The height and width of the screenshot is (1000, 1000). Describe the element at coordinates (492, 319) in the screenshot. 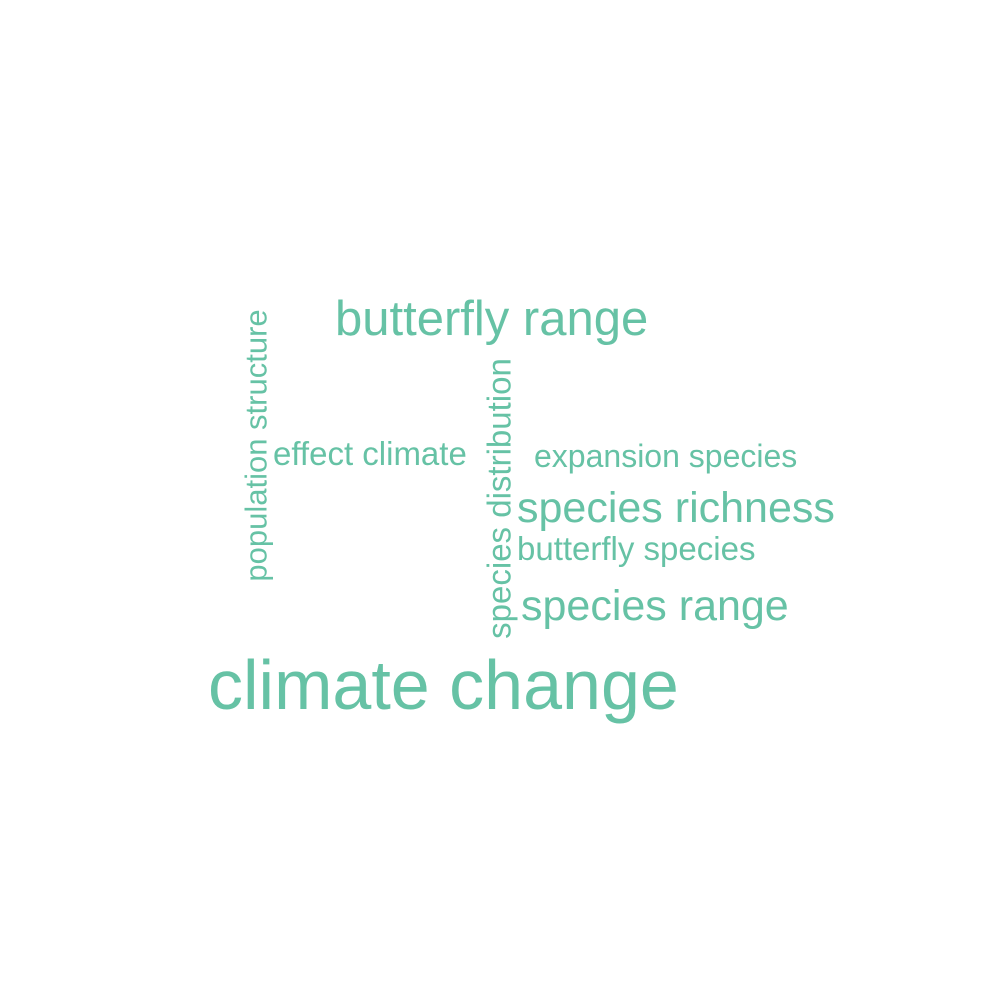

I see `word-butterfly-range: butterfly range` at that location.